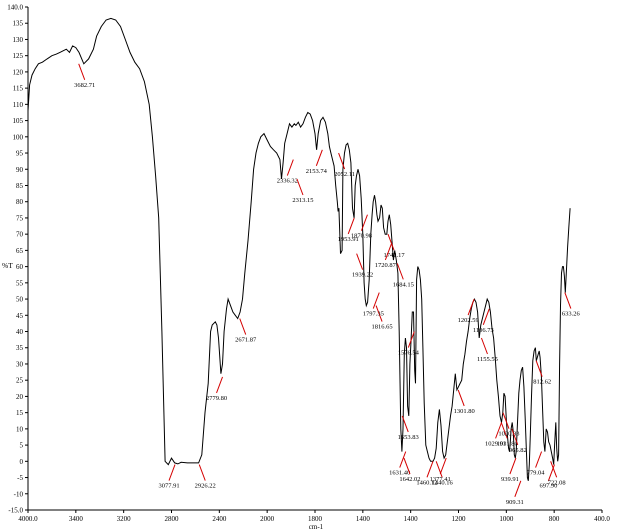 This screenshot has height=530, width=622. Describe the element at coordinates (557, 482) in the screenshot. I see `annotation-label: 722.08` at that location.